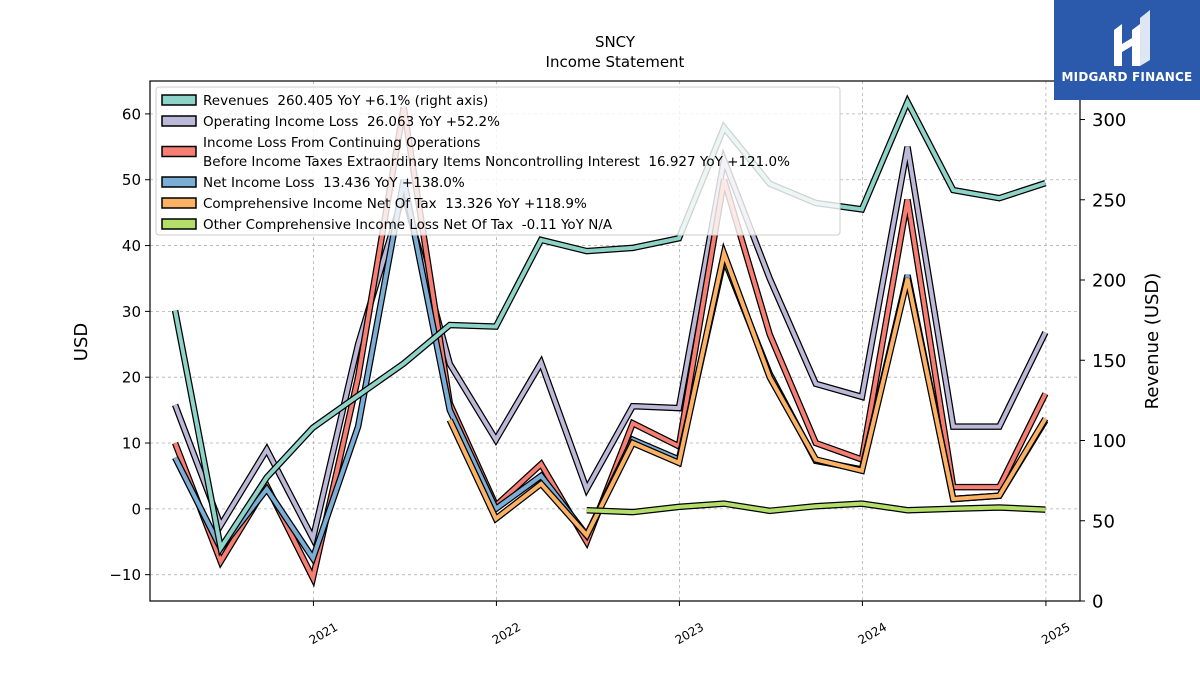  I want to click on logo-text: MIDGARD FINANCE, so click(1127, 77).